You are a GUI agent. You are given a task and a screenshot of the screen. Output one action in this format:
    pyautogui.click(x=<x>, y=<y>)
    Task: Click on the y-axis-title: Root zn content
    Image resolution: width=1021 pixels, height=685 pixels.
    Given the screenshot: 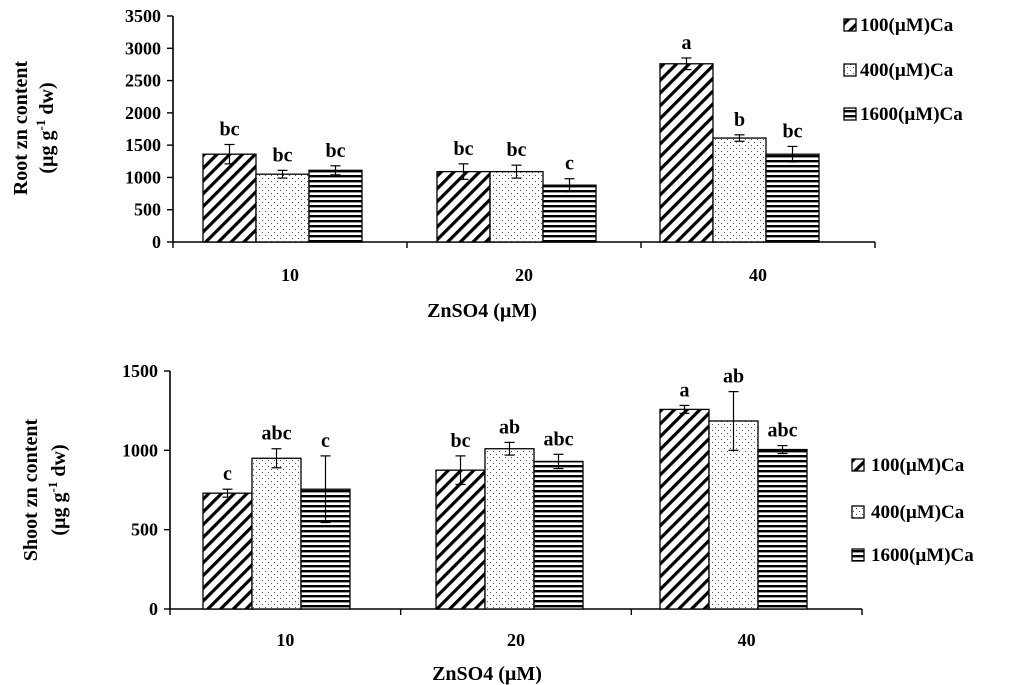 What is the action you would take?
    pyautogui.click(x=21, y=127)
    